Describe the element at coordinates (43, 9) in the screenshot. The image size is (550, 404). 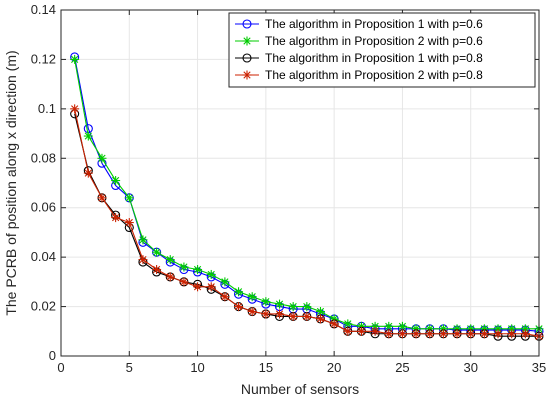
I see `y-tick-label: 0.14` at that location.